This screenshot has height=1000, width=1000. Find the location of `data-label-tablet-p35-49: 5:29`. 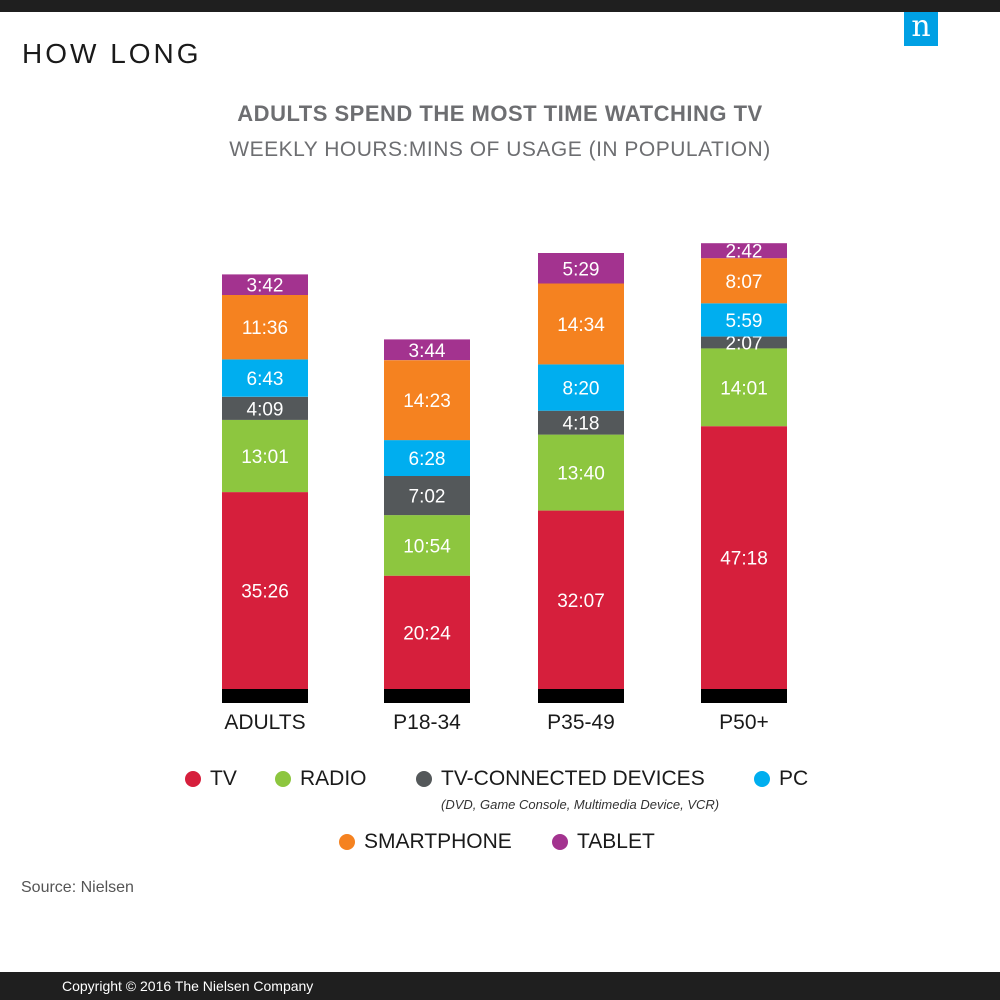

data-label-tablet-p35-49: 5:29 is located at coordinates (581, 269).